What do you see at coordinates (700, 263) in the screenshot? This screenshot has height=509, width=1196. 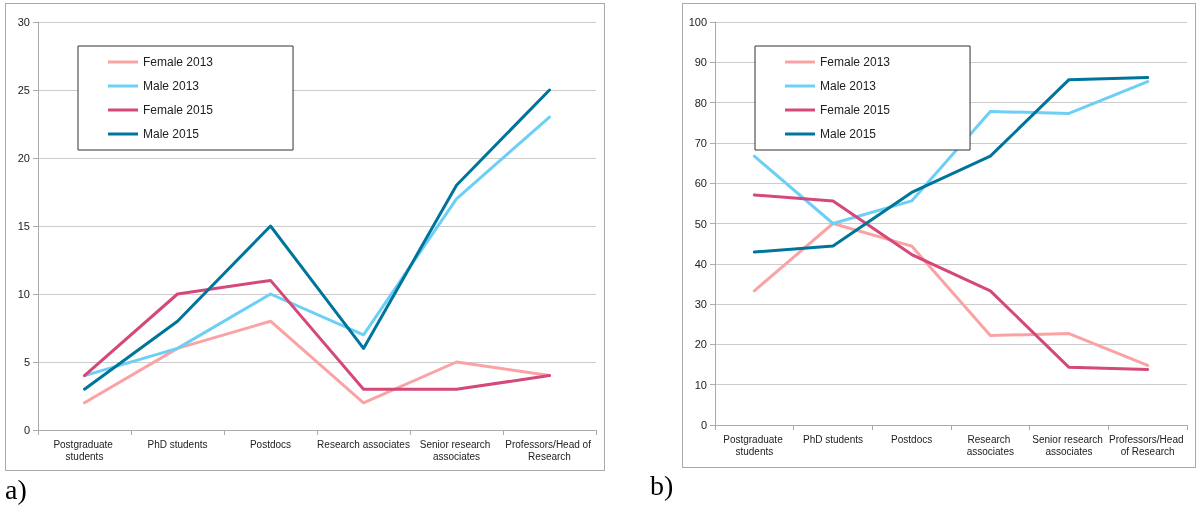 I see `y-tick-label: 40` at bounding box center [700, 263].